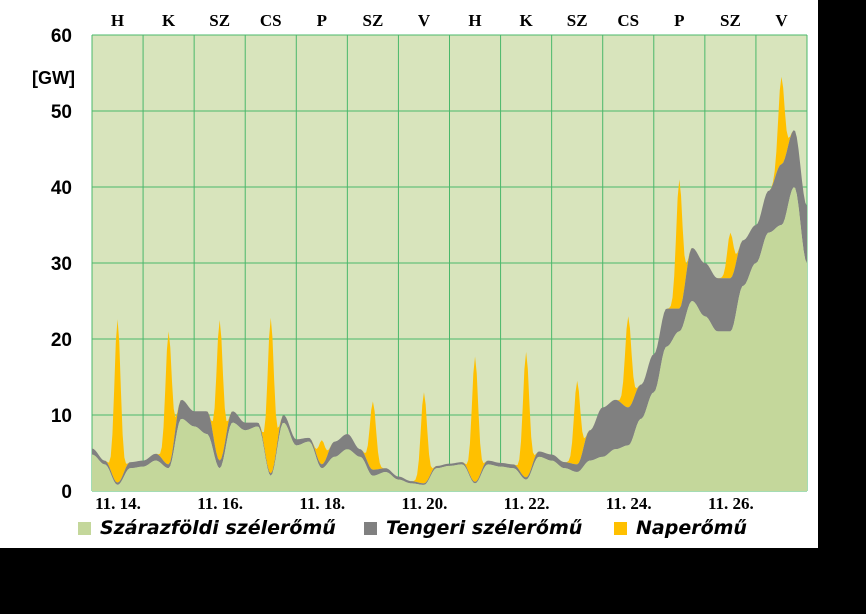  I want to click on x-tick-label: 11. 20., so click(425, 503).